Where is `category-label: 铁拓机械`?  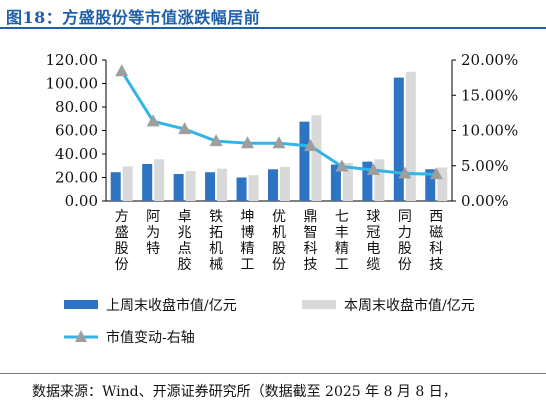 category-label: 铁拓机械 is located at coordinates (216, 241).